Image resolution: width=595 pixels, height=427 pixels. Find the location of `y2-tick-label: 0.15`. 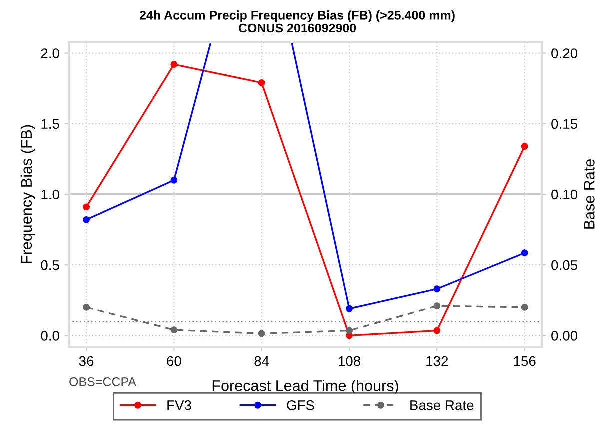

y2-tick-label: 0.15 is located at coordinates (565, 124).